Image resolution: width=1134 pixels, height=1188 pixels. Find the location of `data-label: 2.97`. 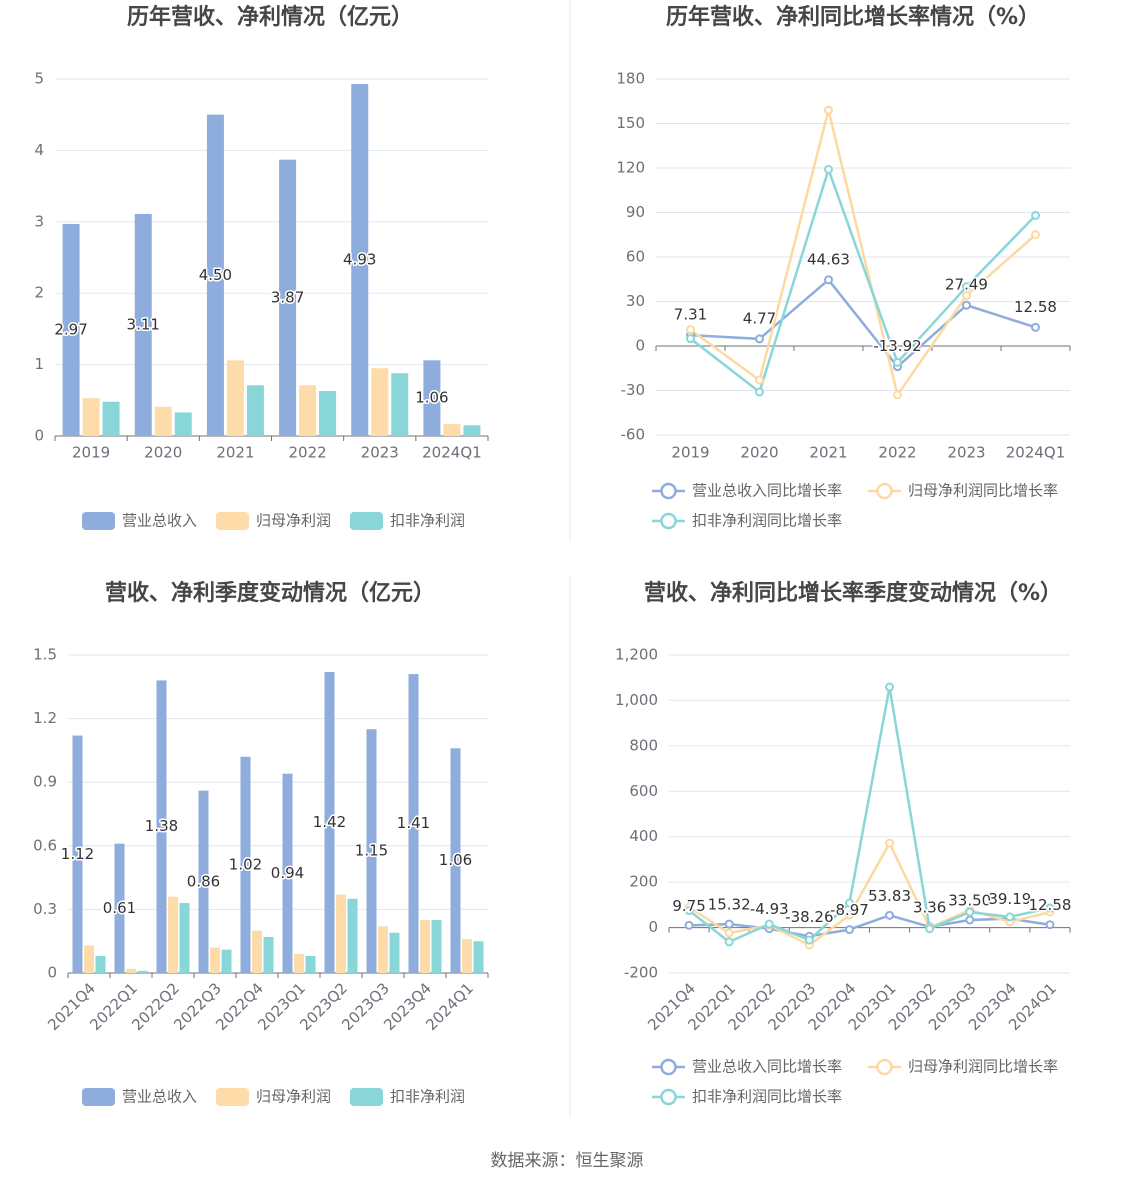

data-label: 2.97 is located at coordinates (70, 329).